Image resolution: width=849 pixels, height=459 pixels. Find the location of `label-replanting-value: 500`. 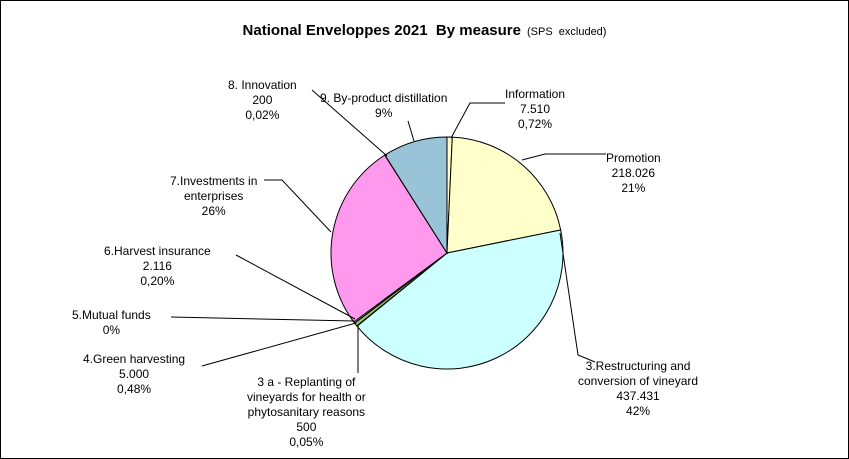

label-replanting-value: 500 is located at coordinates (306, 427).